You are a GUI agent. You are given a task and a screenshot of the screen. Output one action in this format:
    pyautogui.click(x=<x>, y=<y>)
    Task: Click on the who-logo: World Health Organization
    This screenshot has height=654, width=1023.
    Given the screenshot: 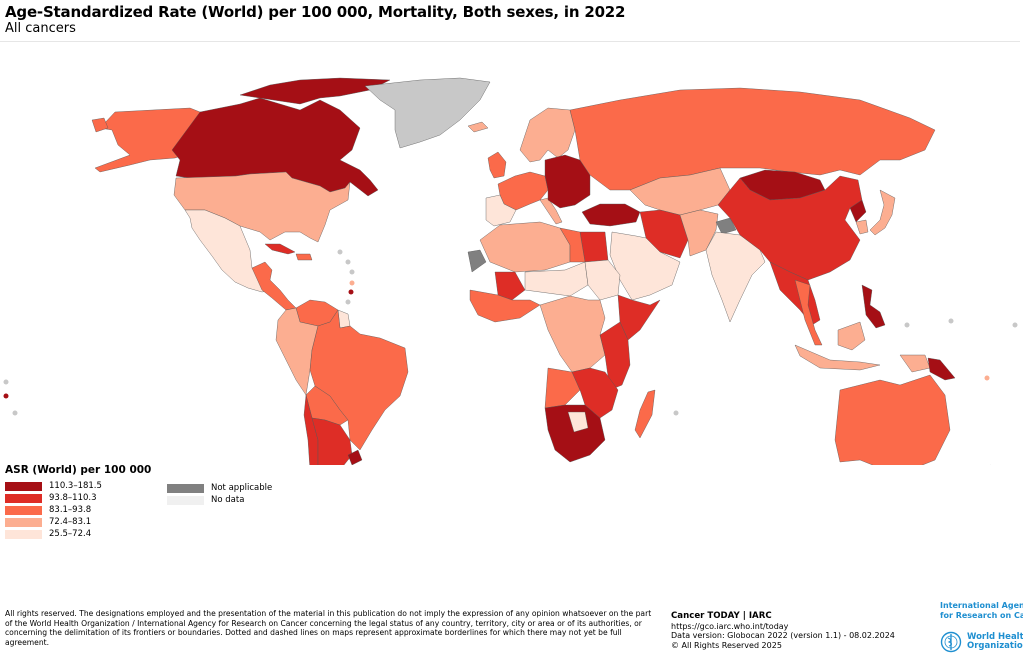 What is the action you would take?
    pyautogui.click(x=981, y=642)
    